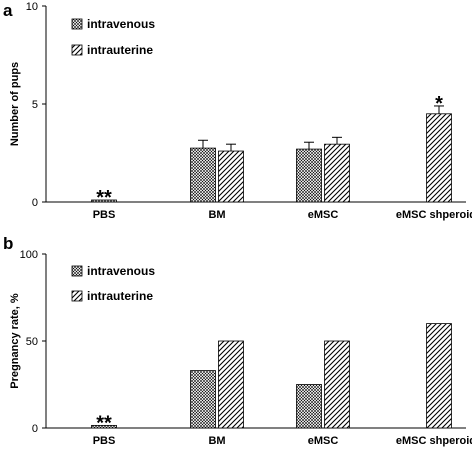 The height and width of the screenshot is (449, 472). What do you see at coordinates (113, 37) in the screenshot?
I see `panel-a-legend: intravenous intrauterine` at bounding box center [113, 37].